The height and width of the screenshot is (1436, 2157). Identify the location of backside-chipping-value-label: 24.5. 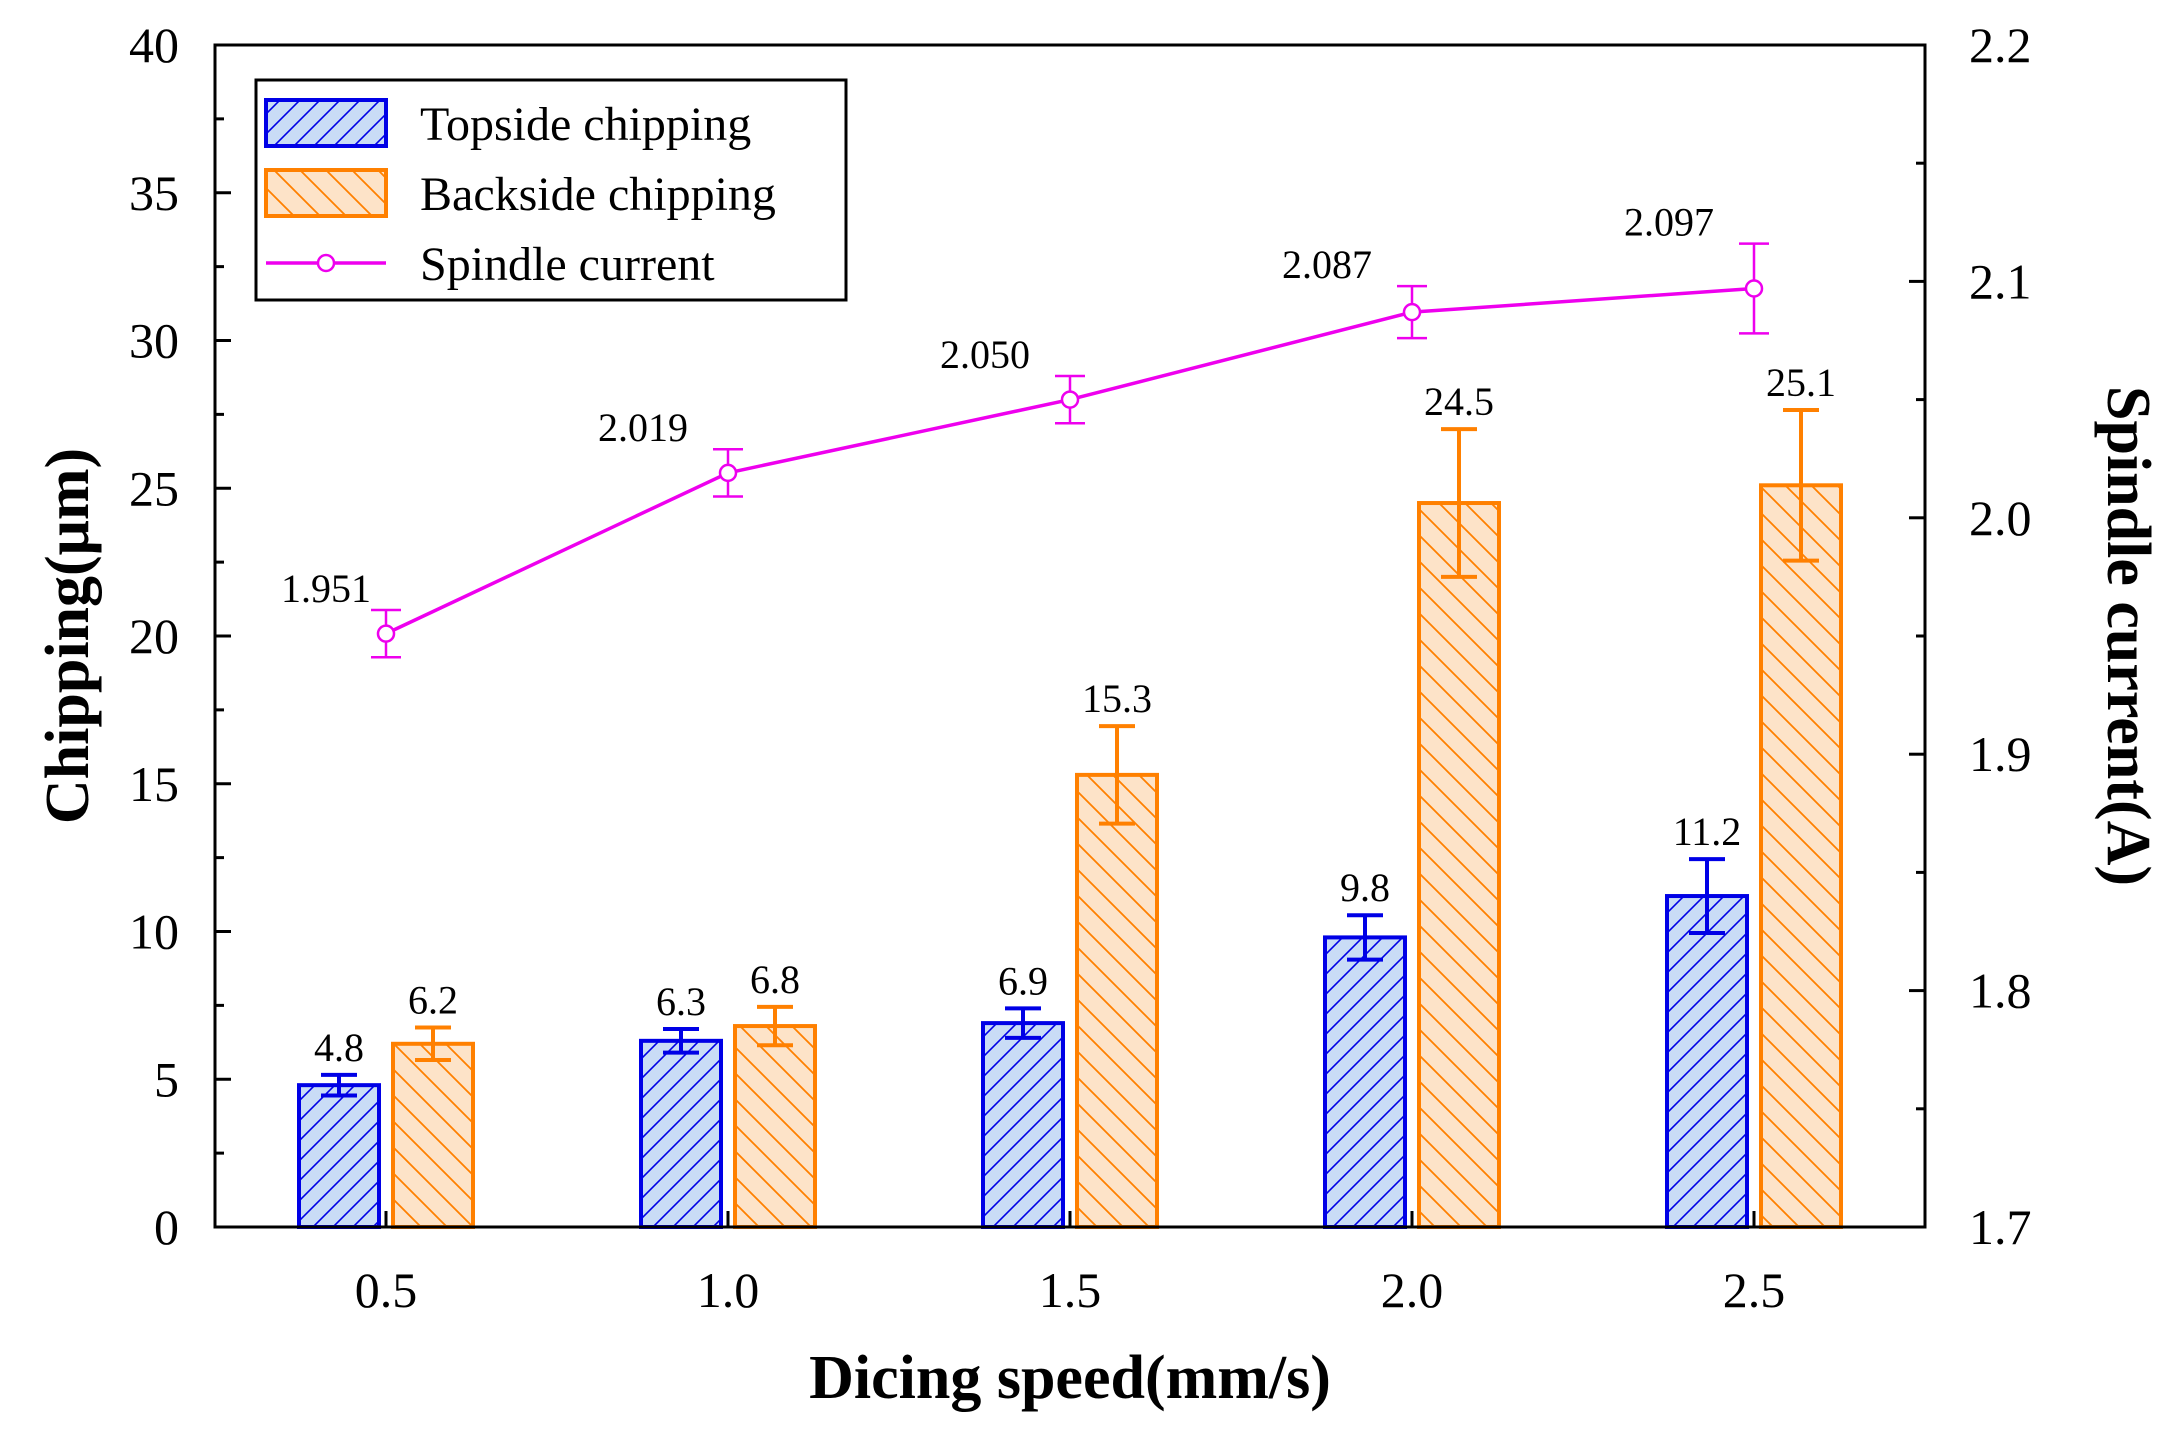
(1459, 401).